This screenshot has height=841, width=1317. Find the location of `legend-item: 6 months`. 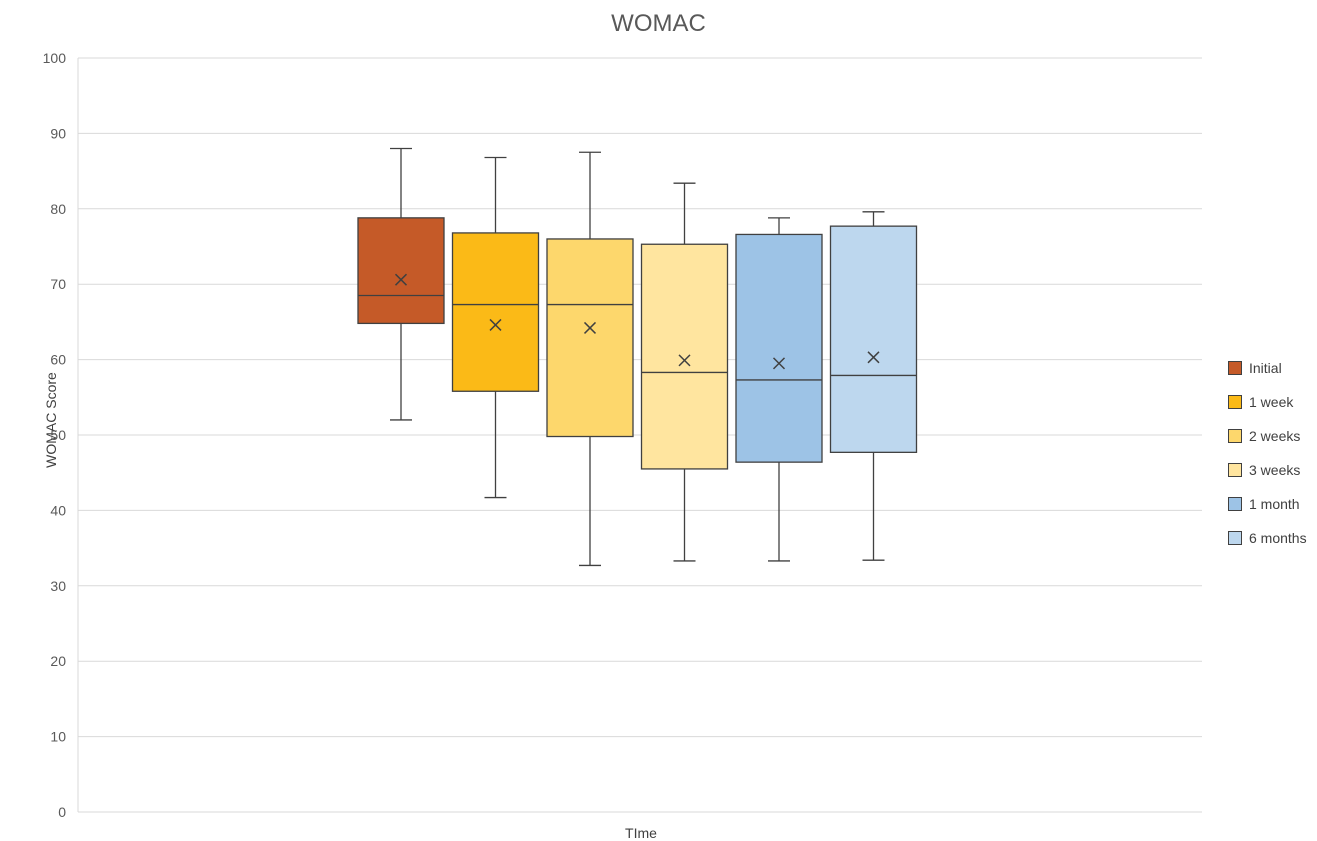

legend-item: 6 months is located at coordinates (1267, 538).